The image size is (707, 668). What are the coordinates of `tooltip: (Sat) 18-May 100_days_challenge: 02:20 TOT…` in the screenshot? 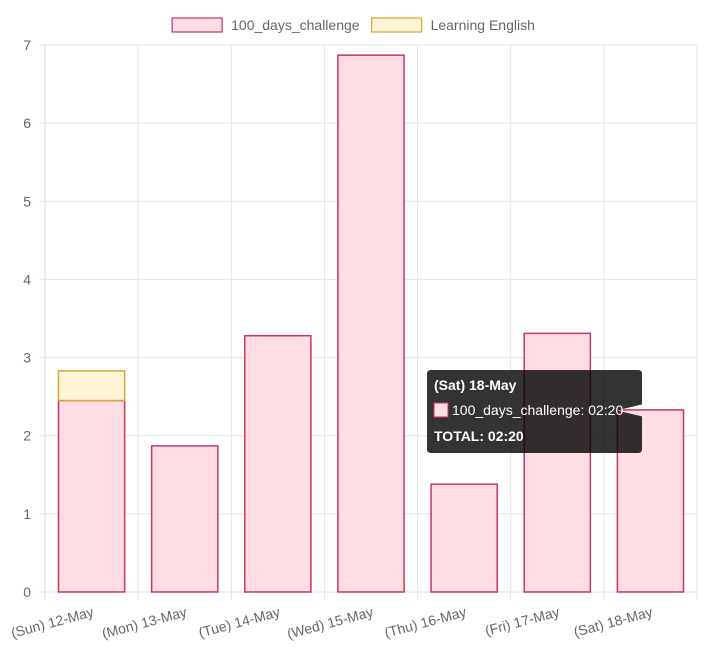 It's located at (534, 411).